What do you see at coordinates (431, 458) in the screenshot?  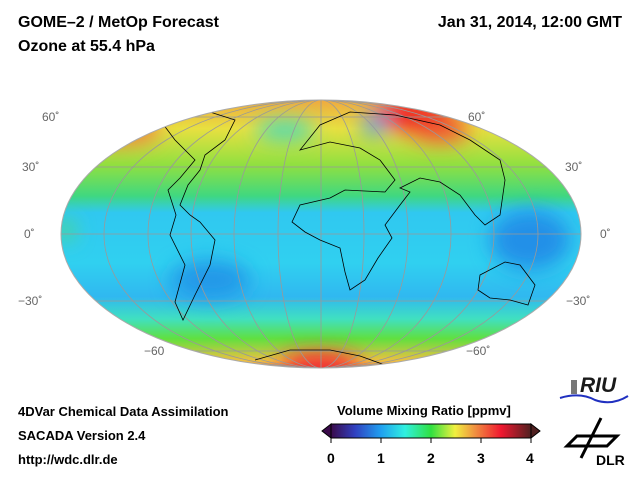 I see `colorbar-tick-2: 2` at bounding box center [431, 458].